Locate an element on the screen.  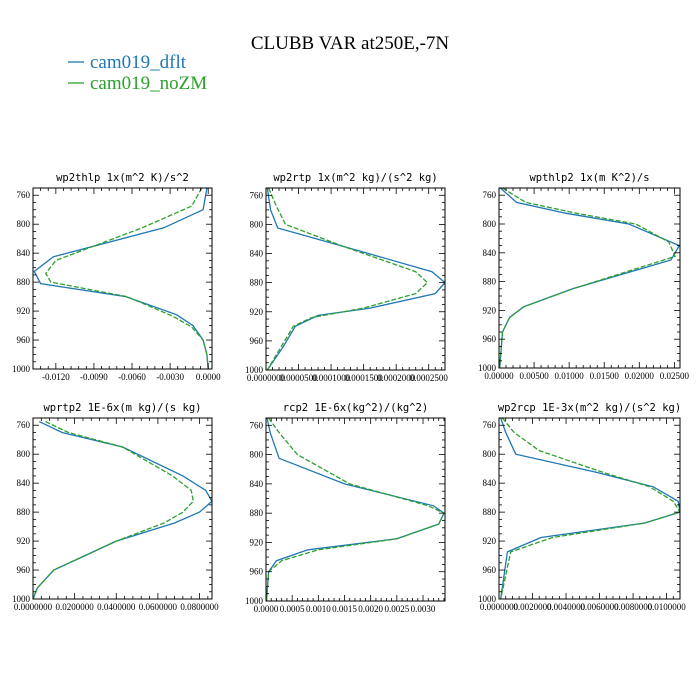
x-tick-label: 0.0010 is located at coordinates (318, 609).